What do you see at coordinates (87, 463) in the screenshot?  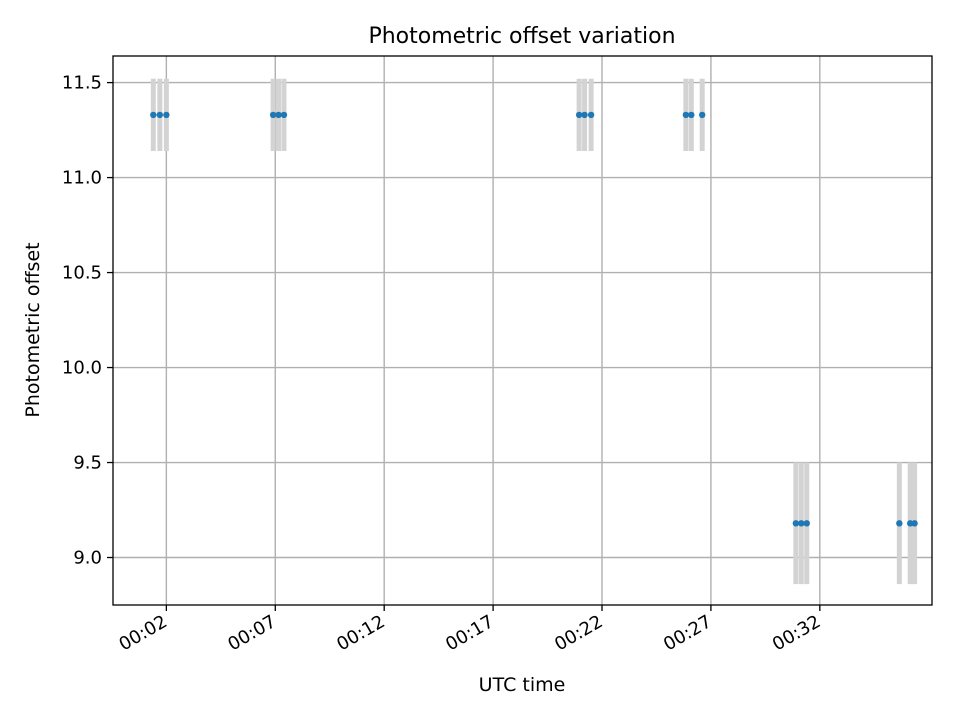 I see `y-tick-label: 9.5` at bounding box center [87, 463].